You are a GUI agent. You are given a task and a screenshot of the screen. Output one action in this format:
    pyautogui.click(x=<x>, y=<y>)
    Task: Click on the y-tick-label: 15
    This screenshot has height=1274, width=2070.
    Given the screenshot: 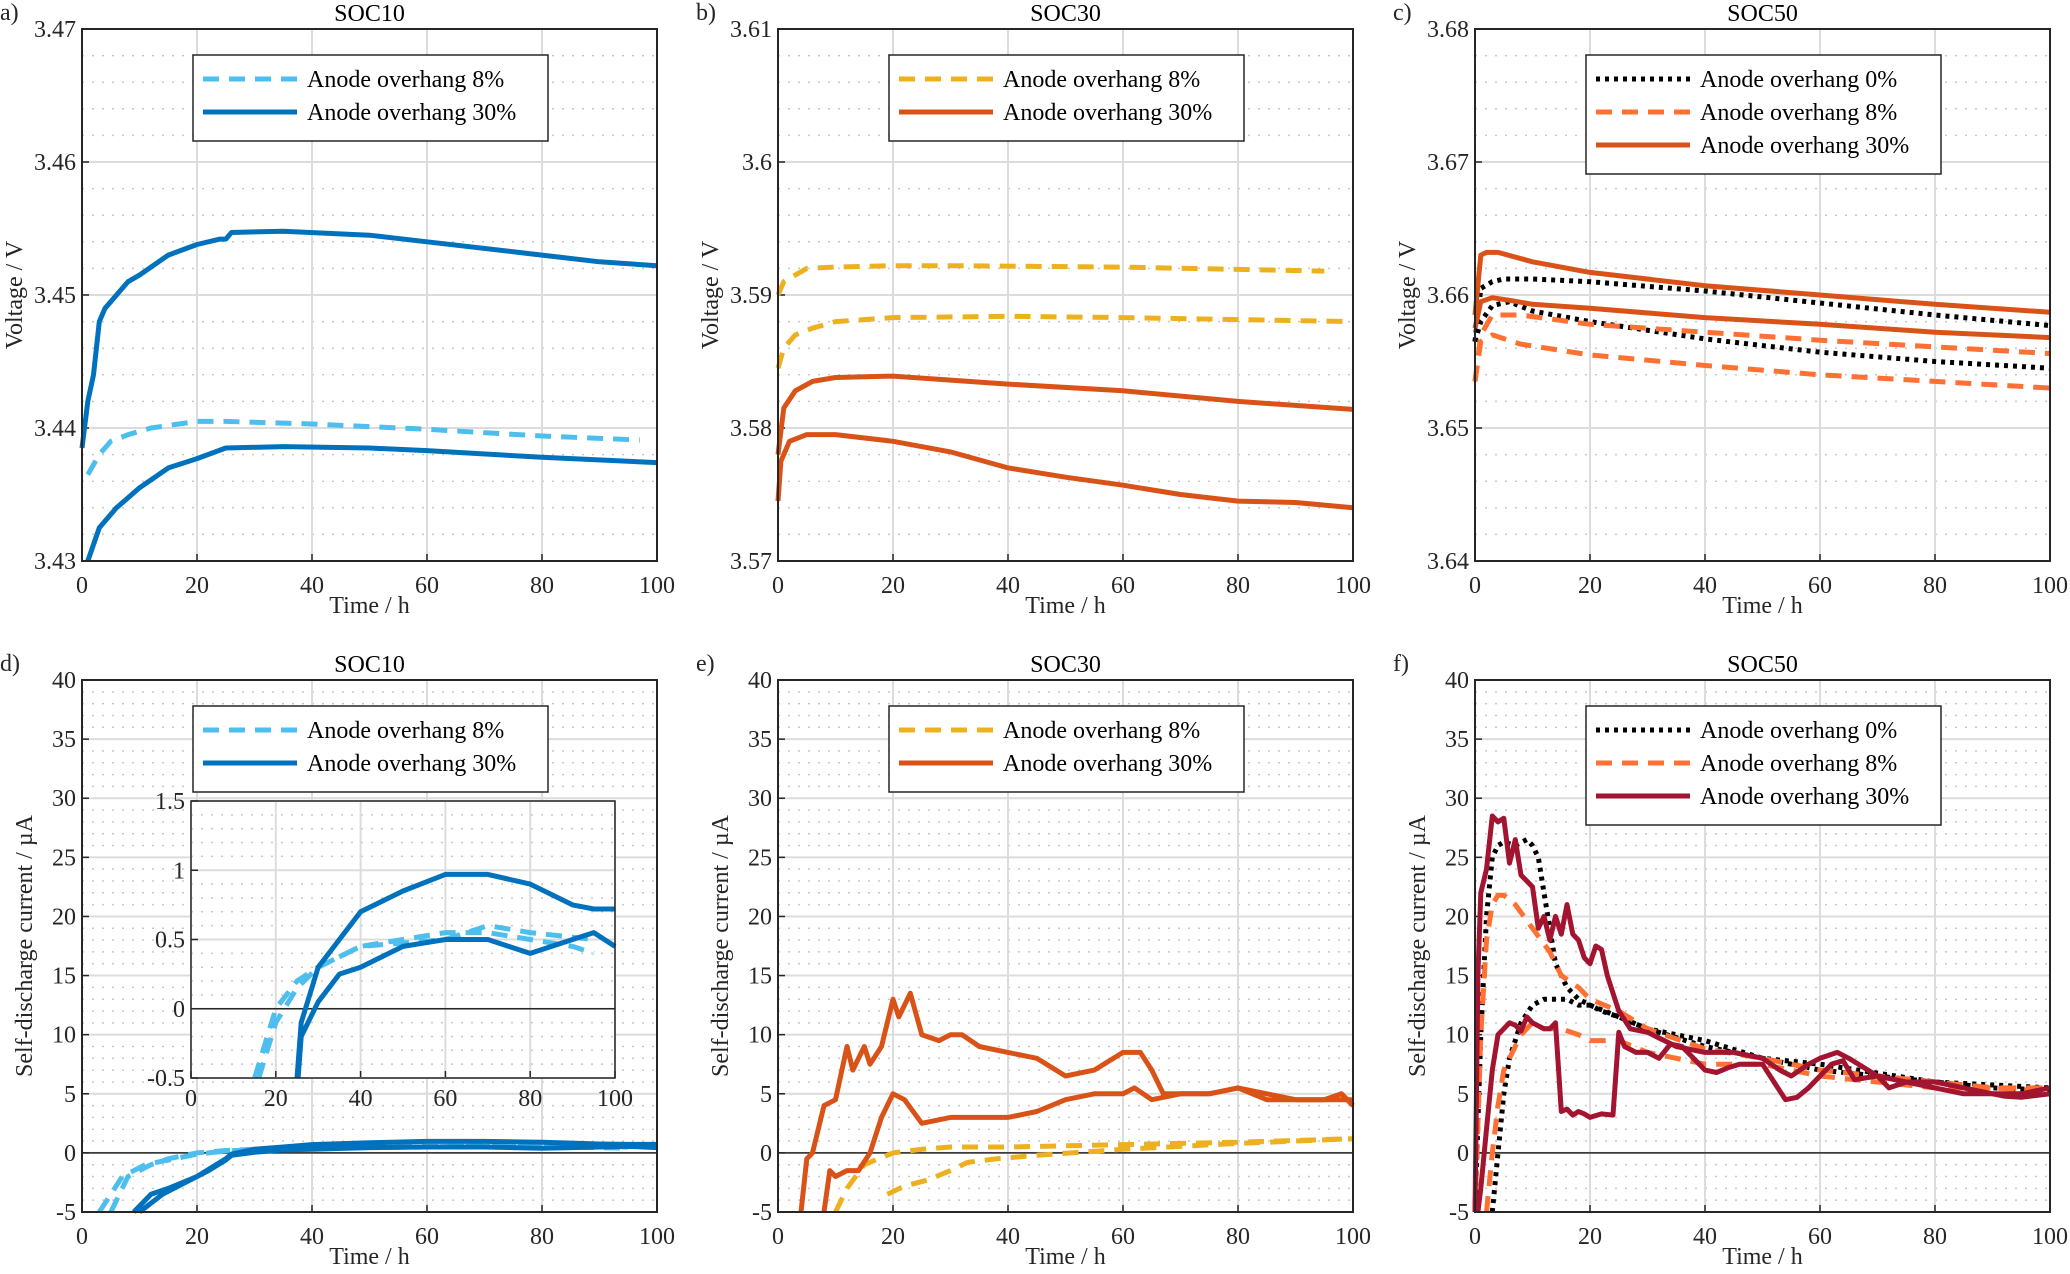 What is the action you would take?
    pyautogui.click(x=760, y=977)
    